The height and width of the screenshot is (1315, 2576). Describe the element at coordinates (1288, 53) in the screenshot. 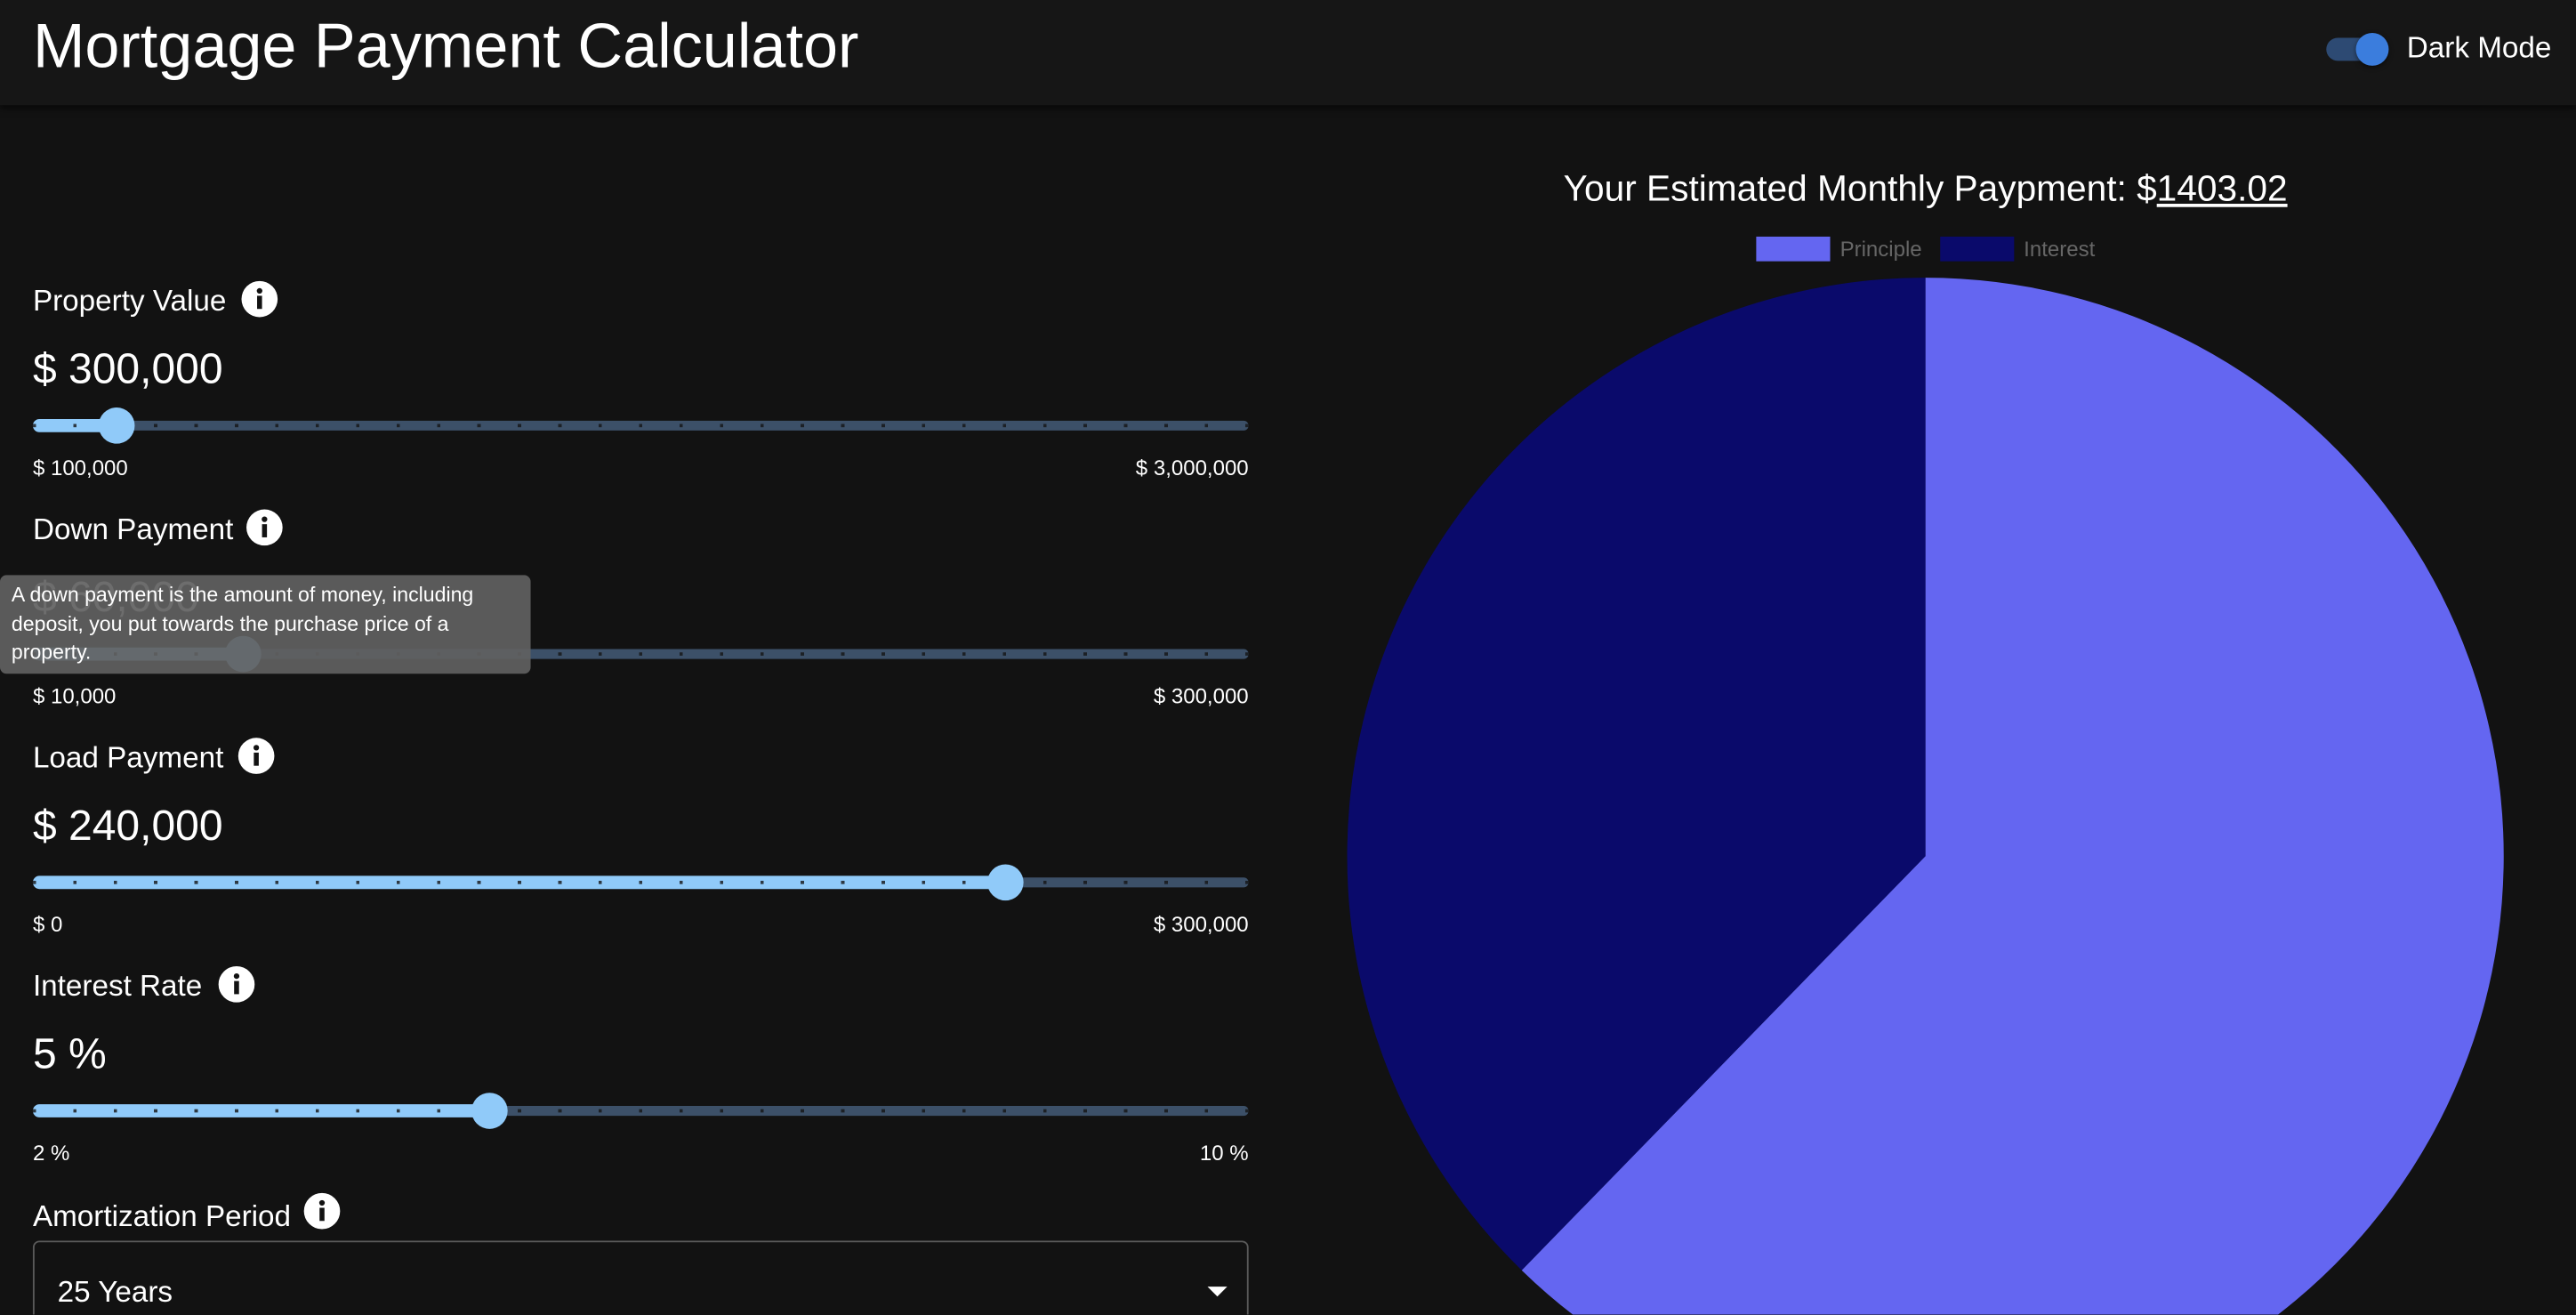

I see `app-bar: Mortgage Payment Calculator Dark Mode` at that location.